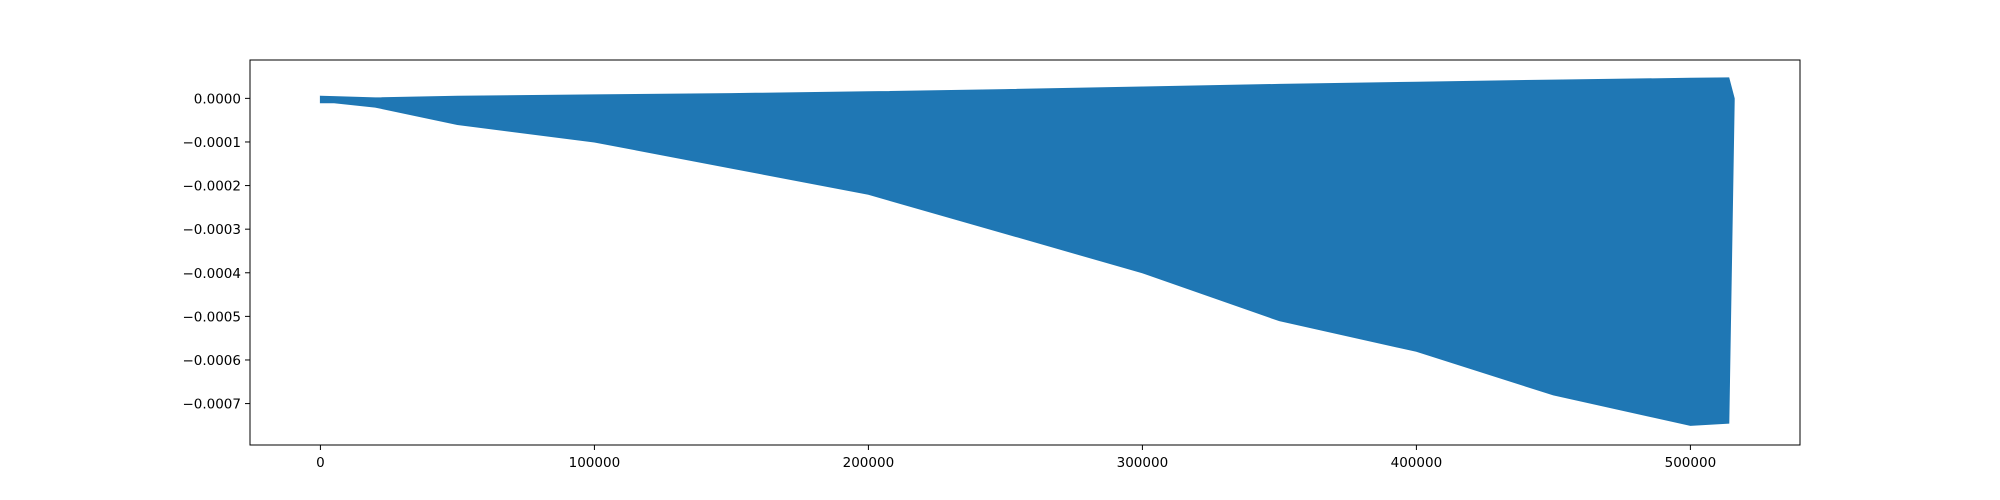 This screenshot has height=500, width=2000. Describe the element at coordinates (211, 361) in the screenshot. I see `y-tick-label: −0.0006` at that location.